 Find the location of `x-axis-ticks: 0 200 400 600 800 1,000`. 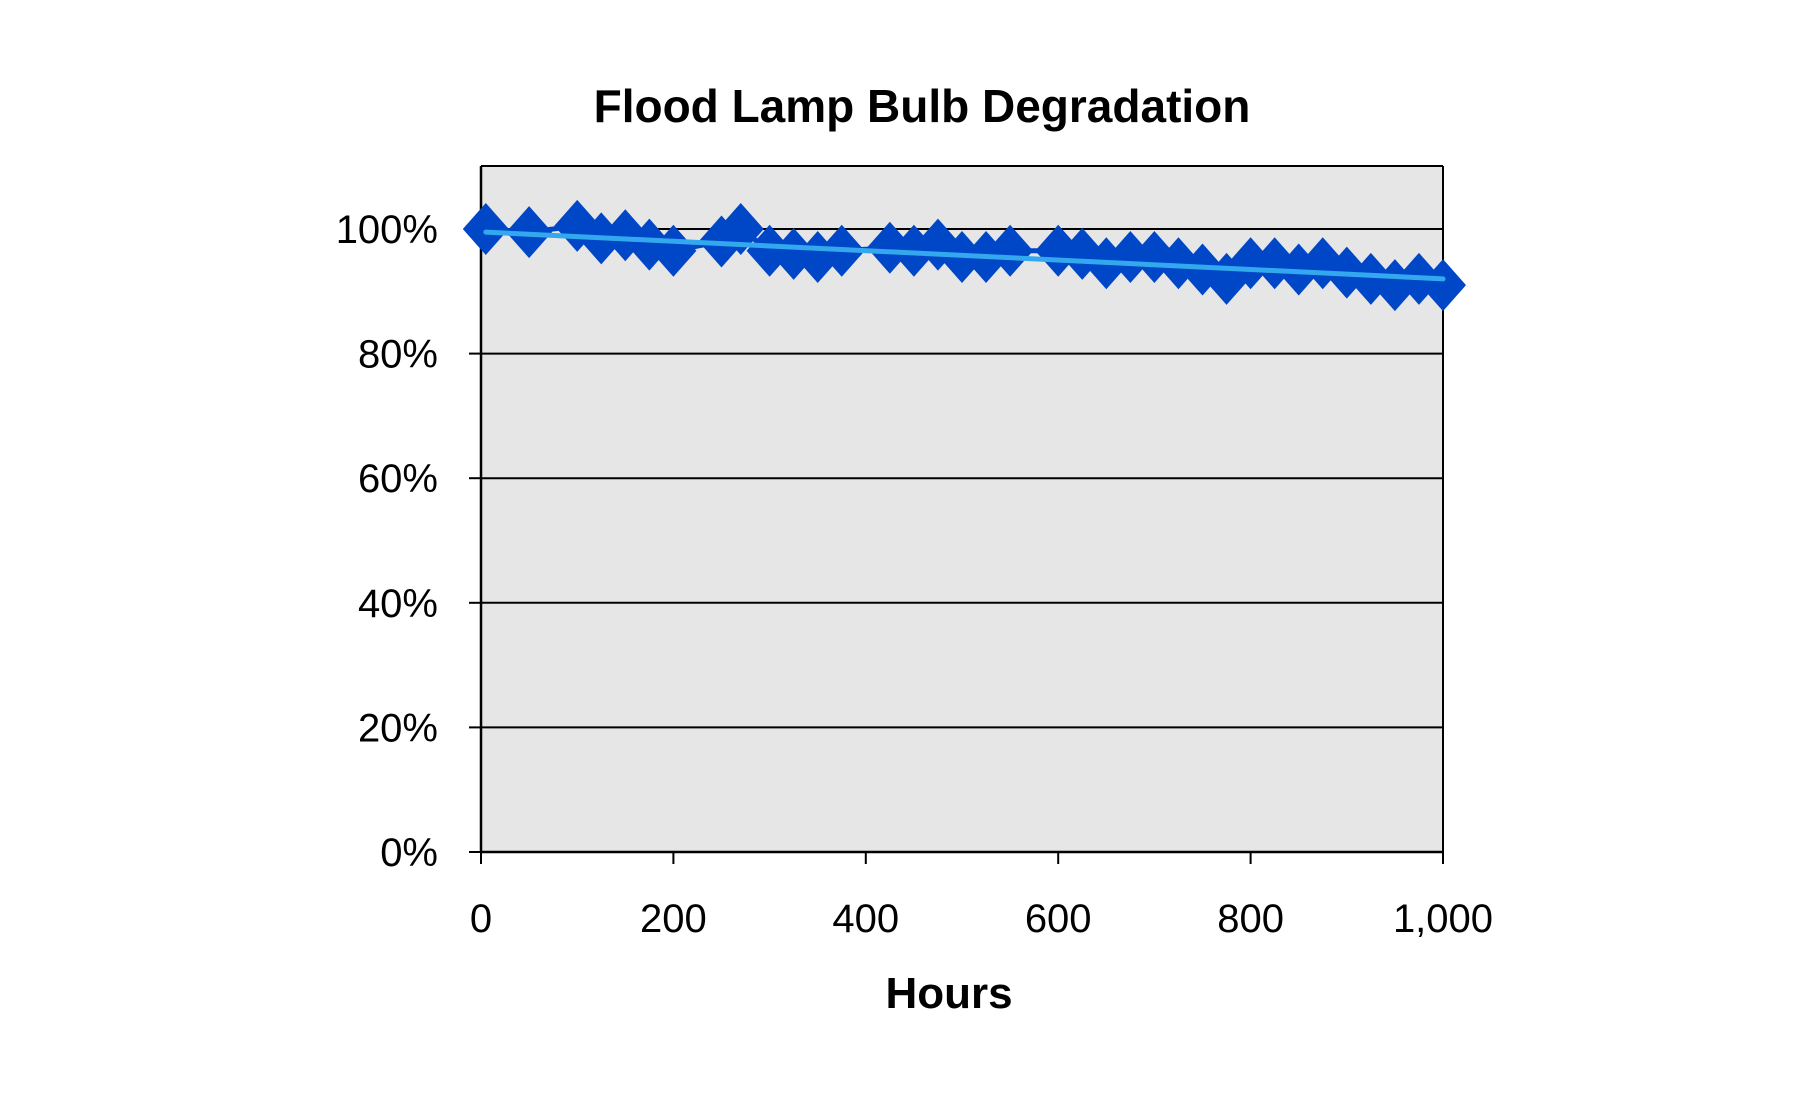

x-axis-ticks: 0 200 400 600 800 1,000 is located at coordinates (981, 896).